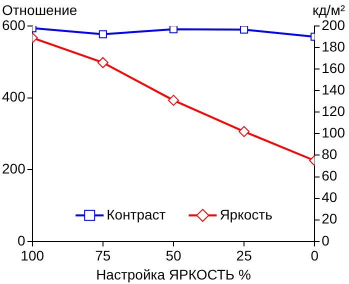 Image resolution: width=349 pixels, height=284 pixels. Describe the element at coordinates (32, 256) in the screenshot. I see `x-tick-label: 100` at that location.